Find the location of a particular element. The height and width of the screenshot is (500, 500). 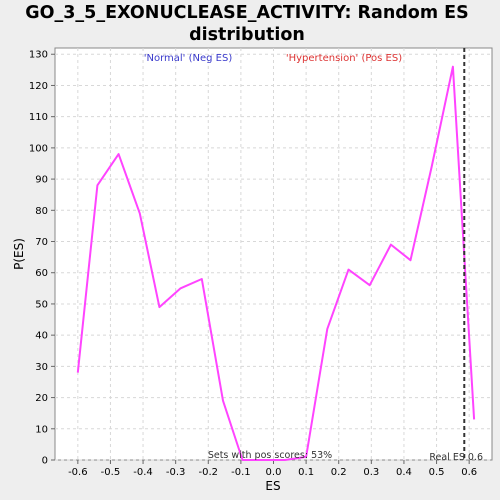

x-tick-label: 0.4 is located at coordinates (404, 472).